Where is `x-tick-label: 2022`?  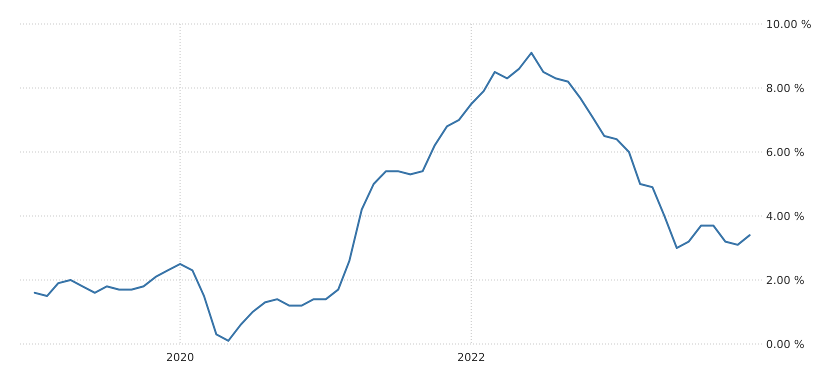 x-tick-label: 2022 is located at coordinates (471, 357).